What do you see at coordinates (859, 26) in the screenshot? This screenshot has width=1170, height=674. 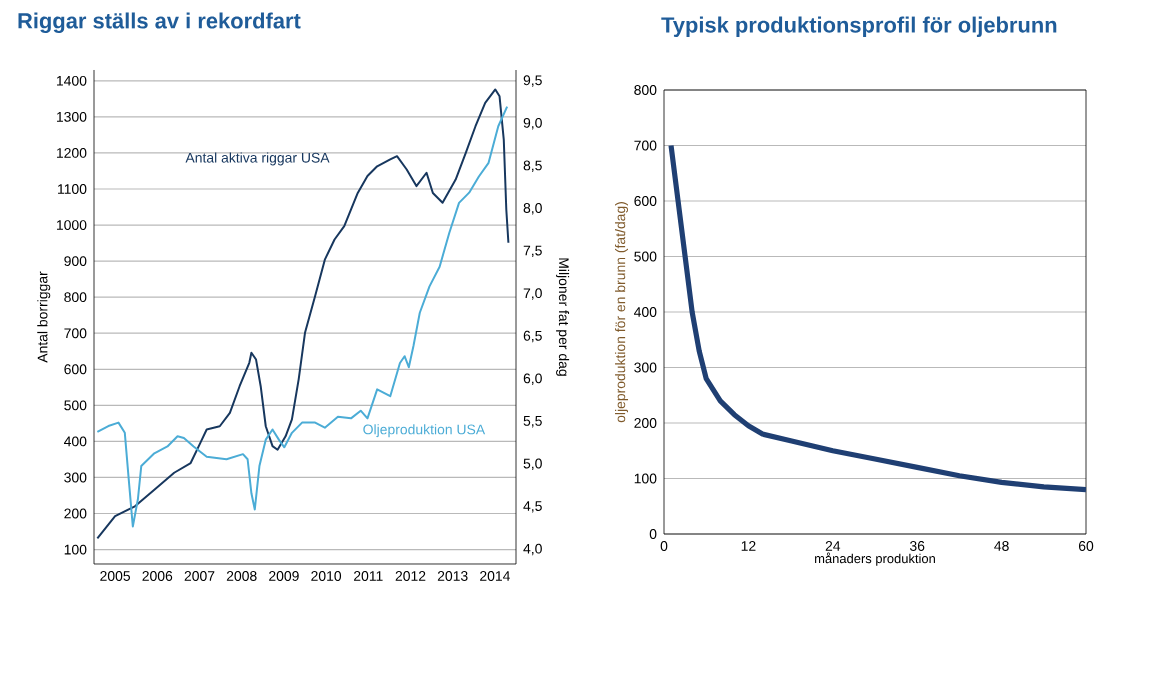 I see `chart-title: Typisk produktionsprofil för oljebrunn` at bounding box center [859, 26].